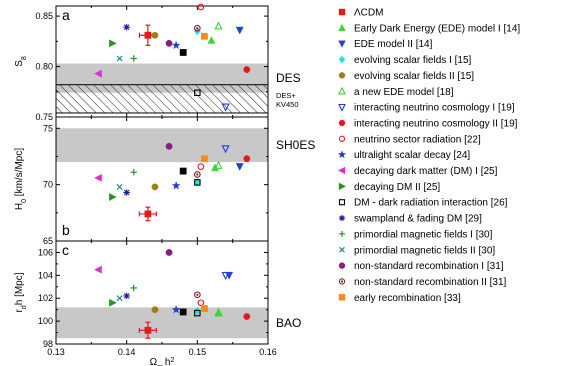  I want to click on legend-marker-pmf2, so click(342, 249).